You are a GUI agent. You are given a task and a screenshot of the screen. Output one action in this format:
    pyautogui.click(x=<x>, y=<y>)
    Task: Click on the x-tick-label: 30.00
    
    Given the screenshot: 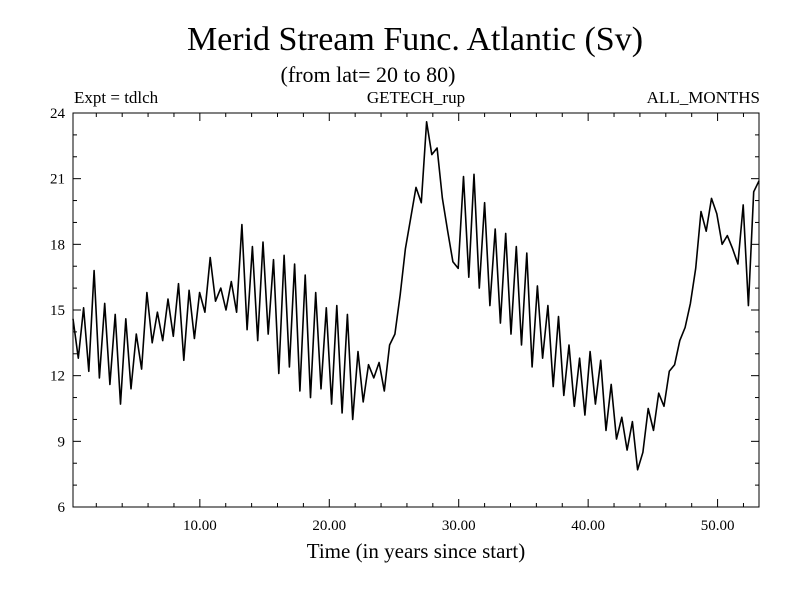 What is the action you would take?
    pyautogui.click(x=459, y=526)
    